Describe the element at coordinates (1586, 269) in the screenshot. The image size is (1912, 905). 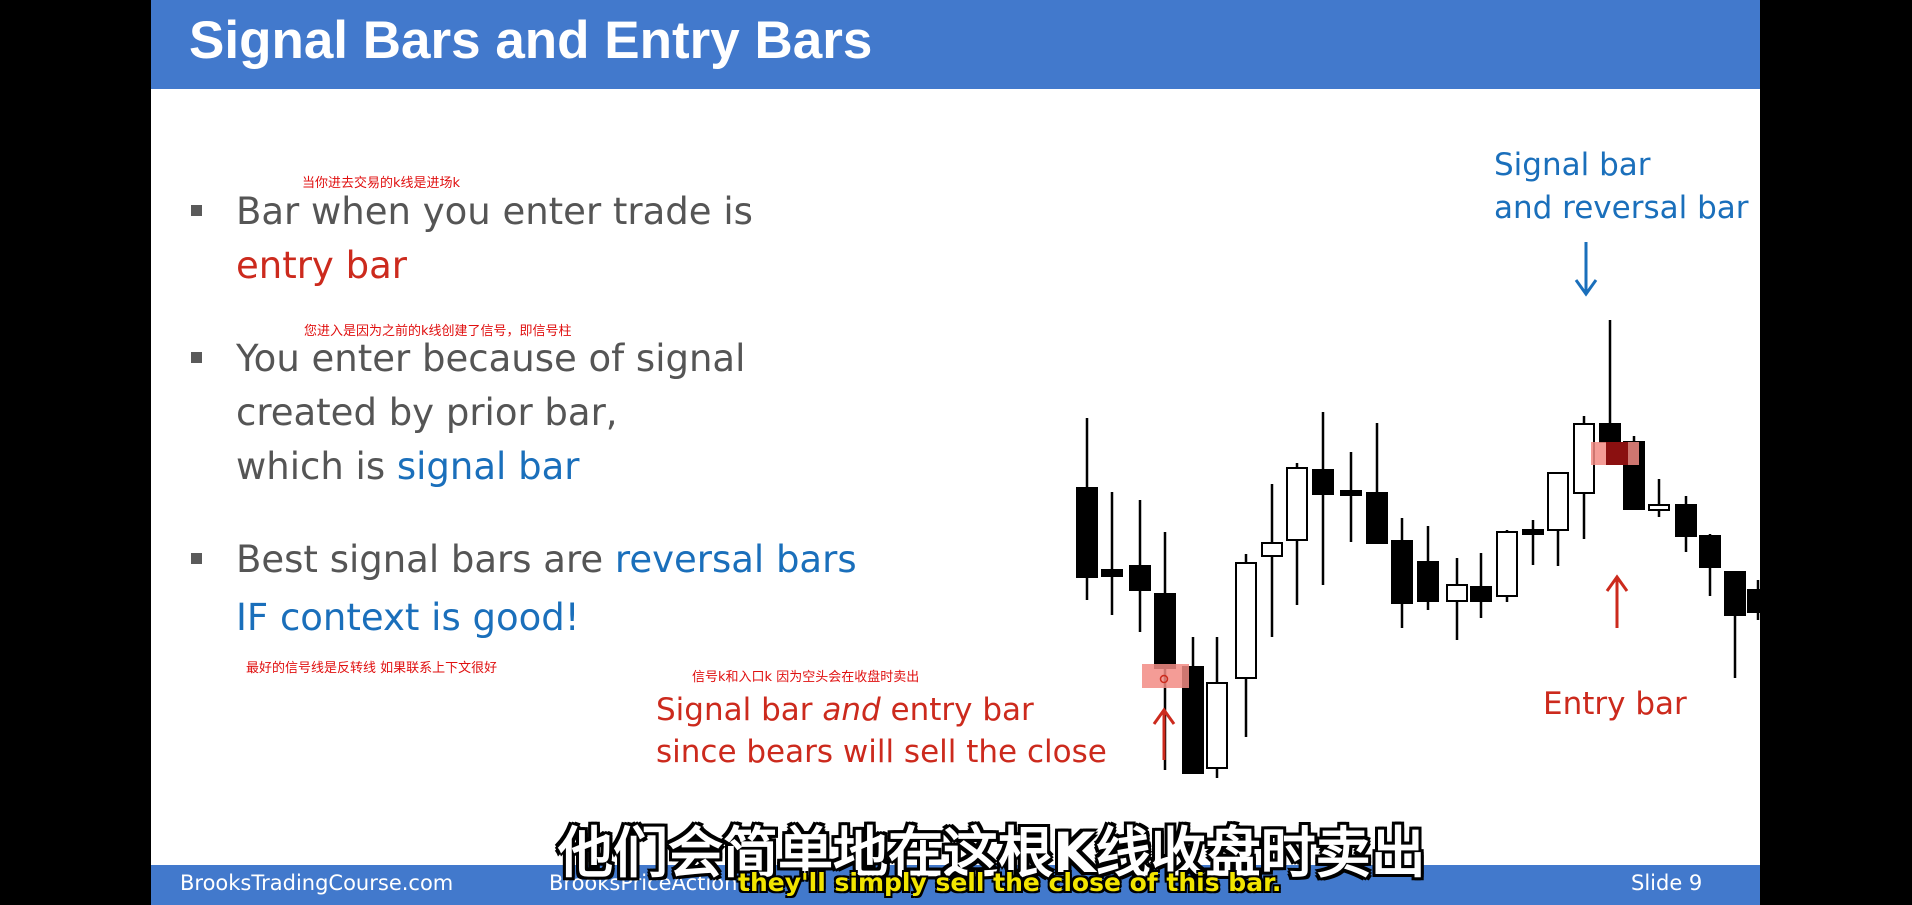
I see `down-arrow-icon` at that location.